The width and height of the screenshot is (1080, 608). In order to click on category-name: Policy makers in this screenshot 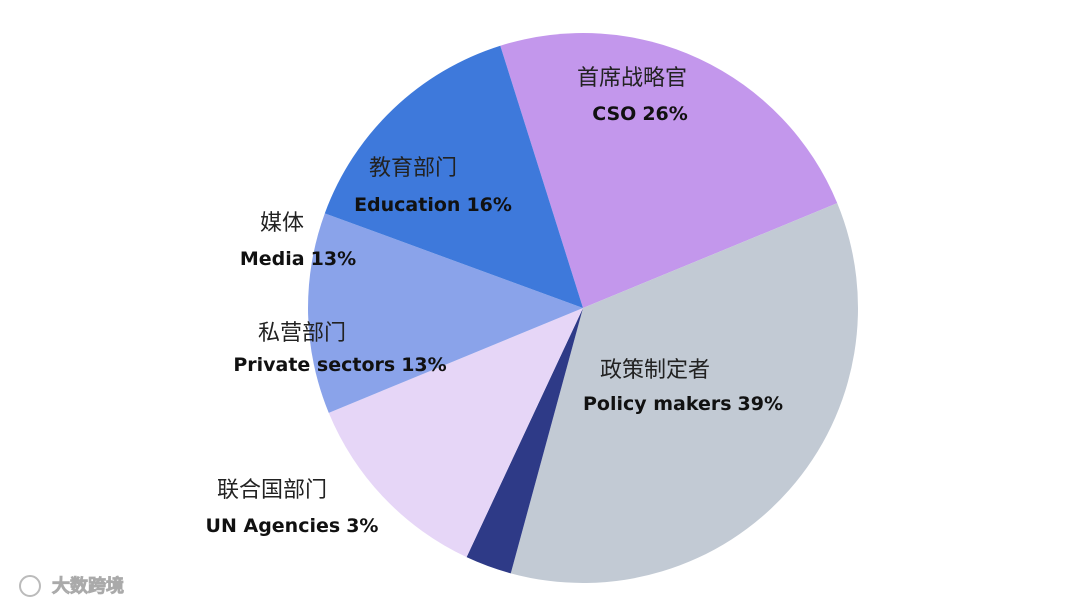, I will do `click(657, 404)`.